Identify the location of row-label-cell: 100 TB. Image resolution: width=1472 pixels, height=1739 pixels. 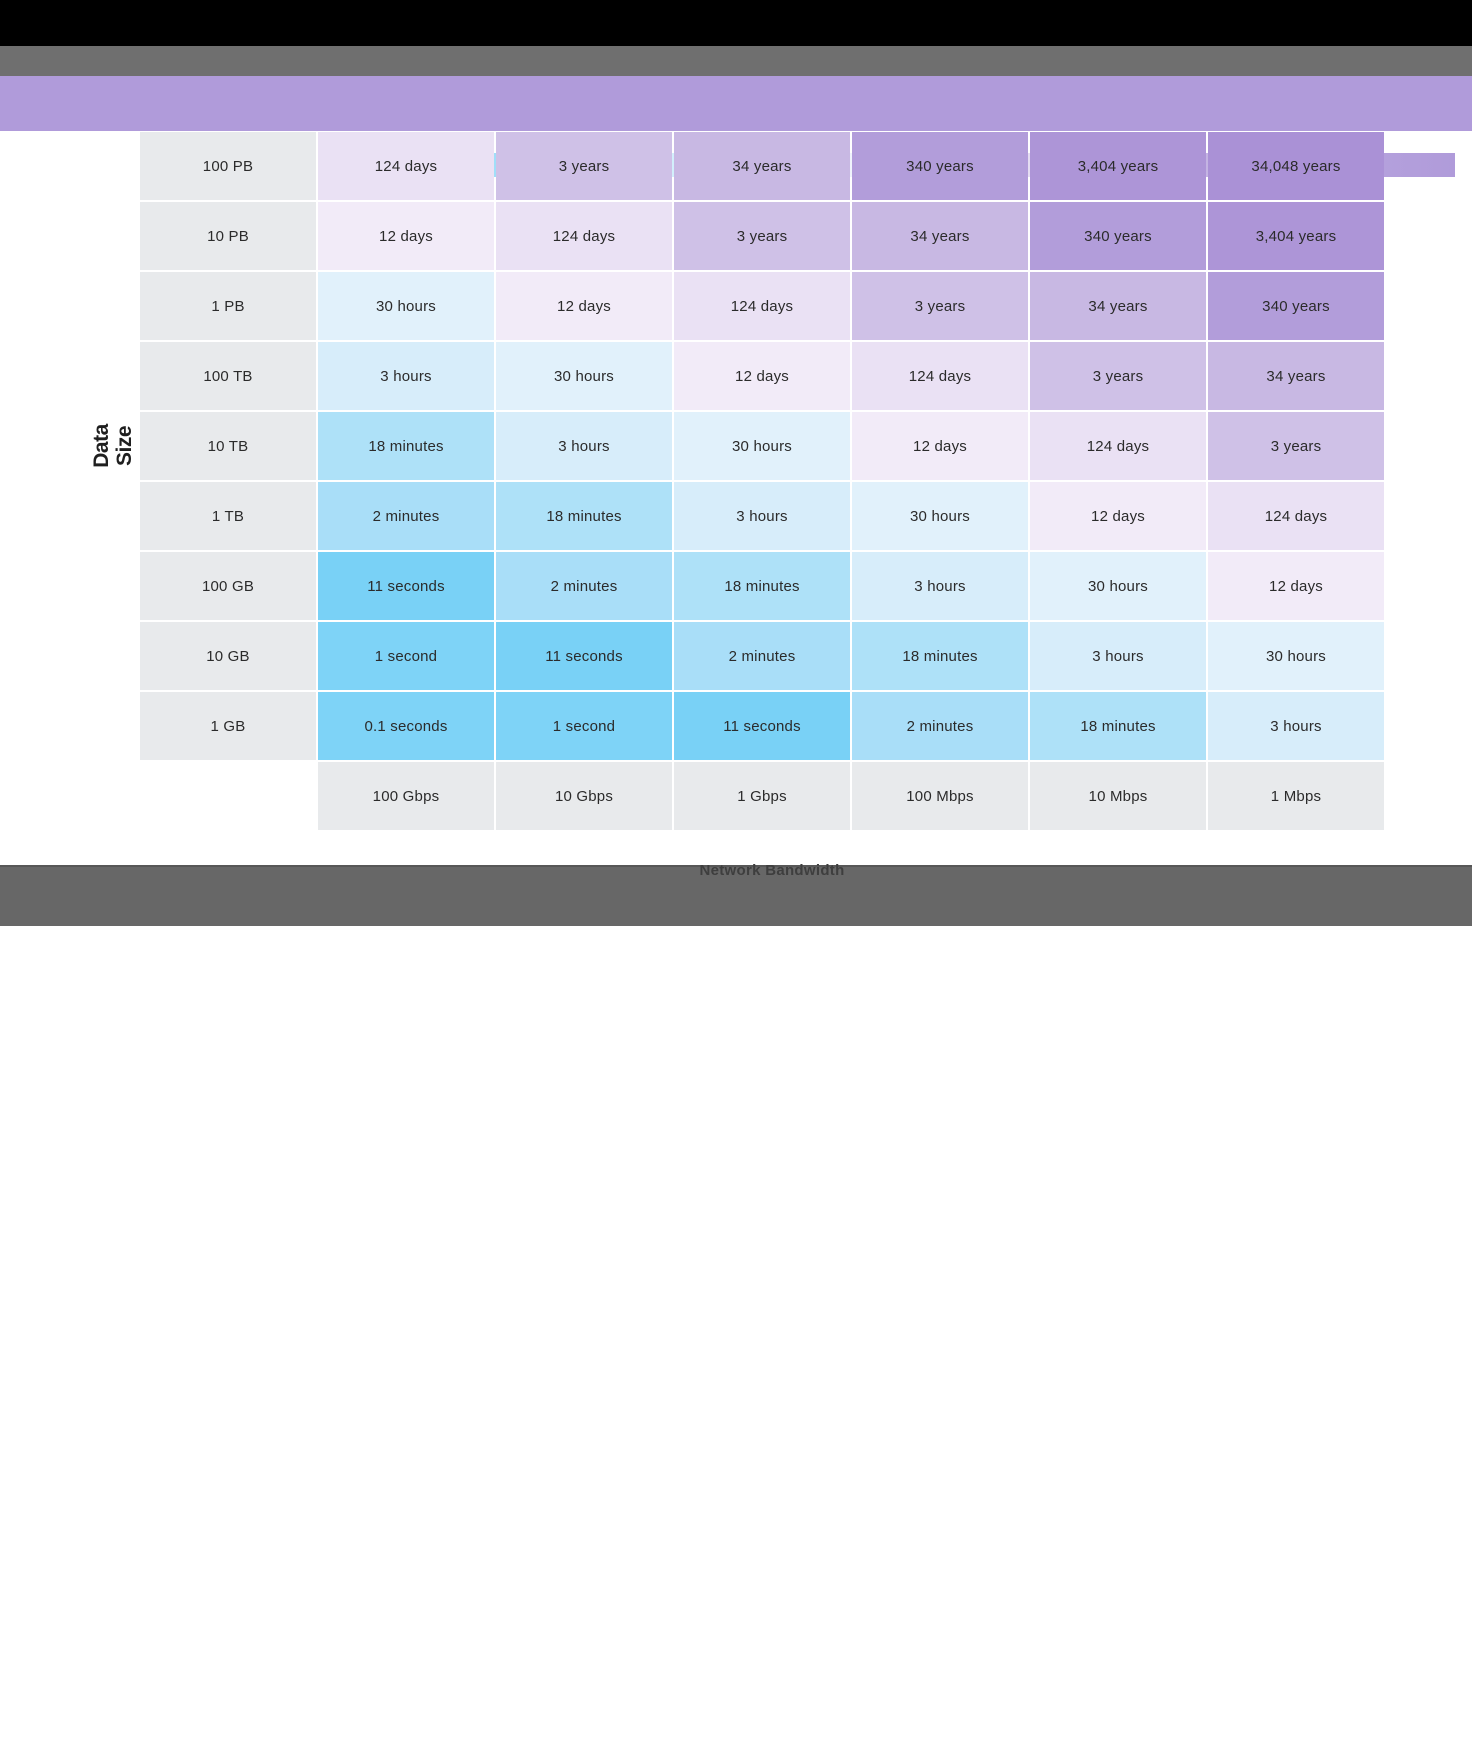
(228, 376).